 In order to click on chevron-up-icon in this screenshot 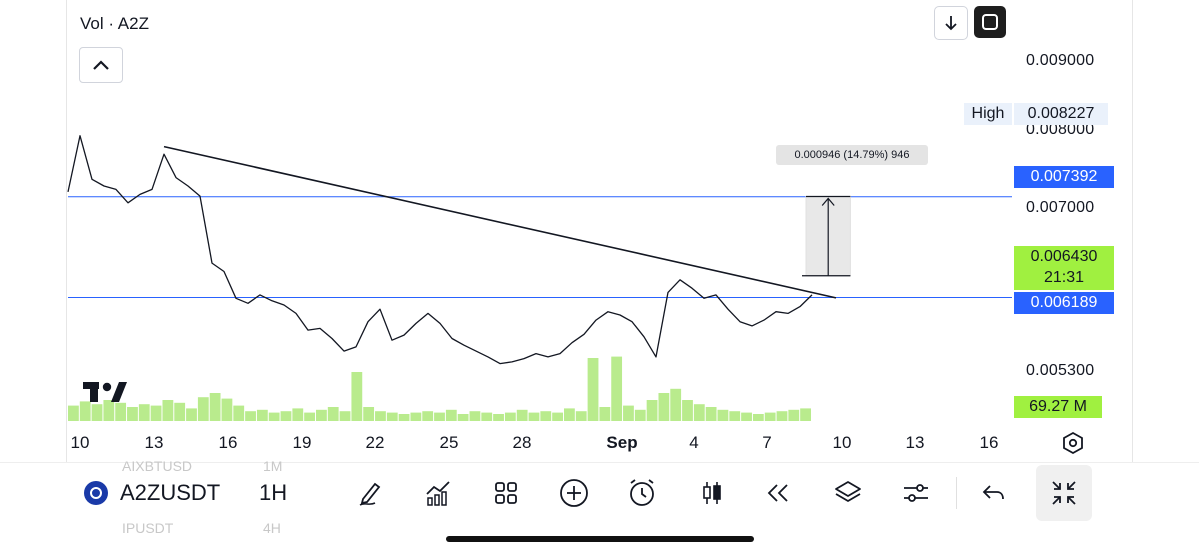, I will do `click(101, 65)`.